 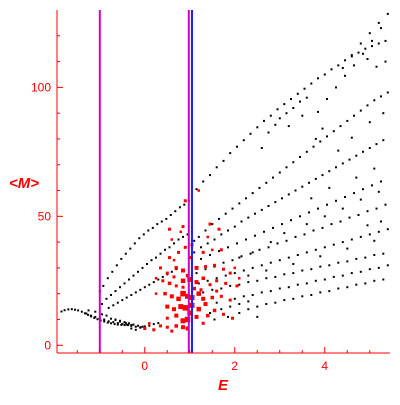 I want to click on red-series-layer, so click(x=192, y=261).